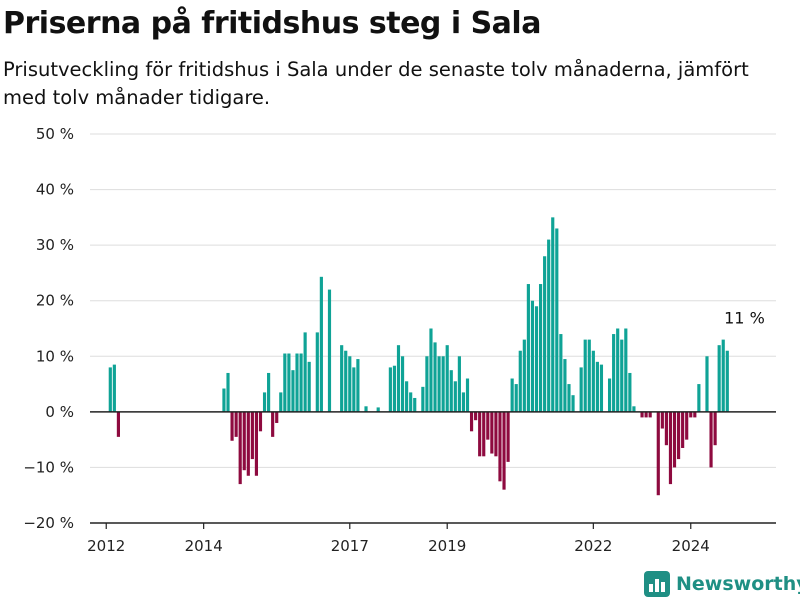 Image resolution: width=800 pixels, height=600 pixels. I want to click on x-tick-label: 2017, so click(350, 546).